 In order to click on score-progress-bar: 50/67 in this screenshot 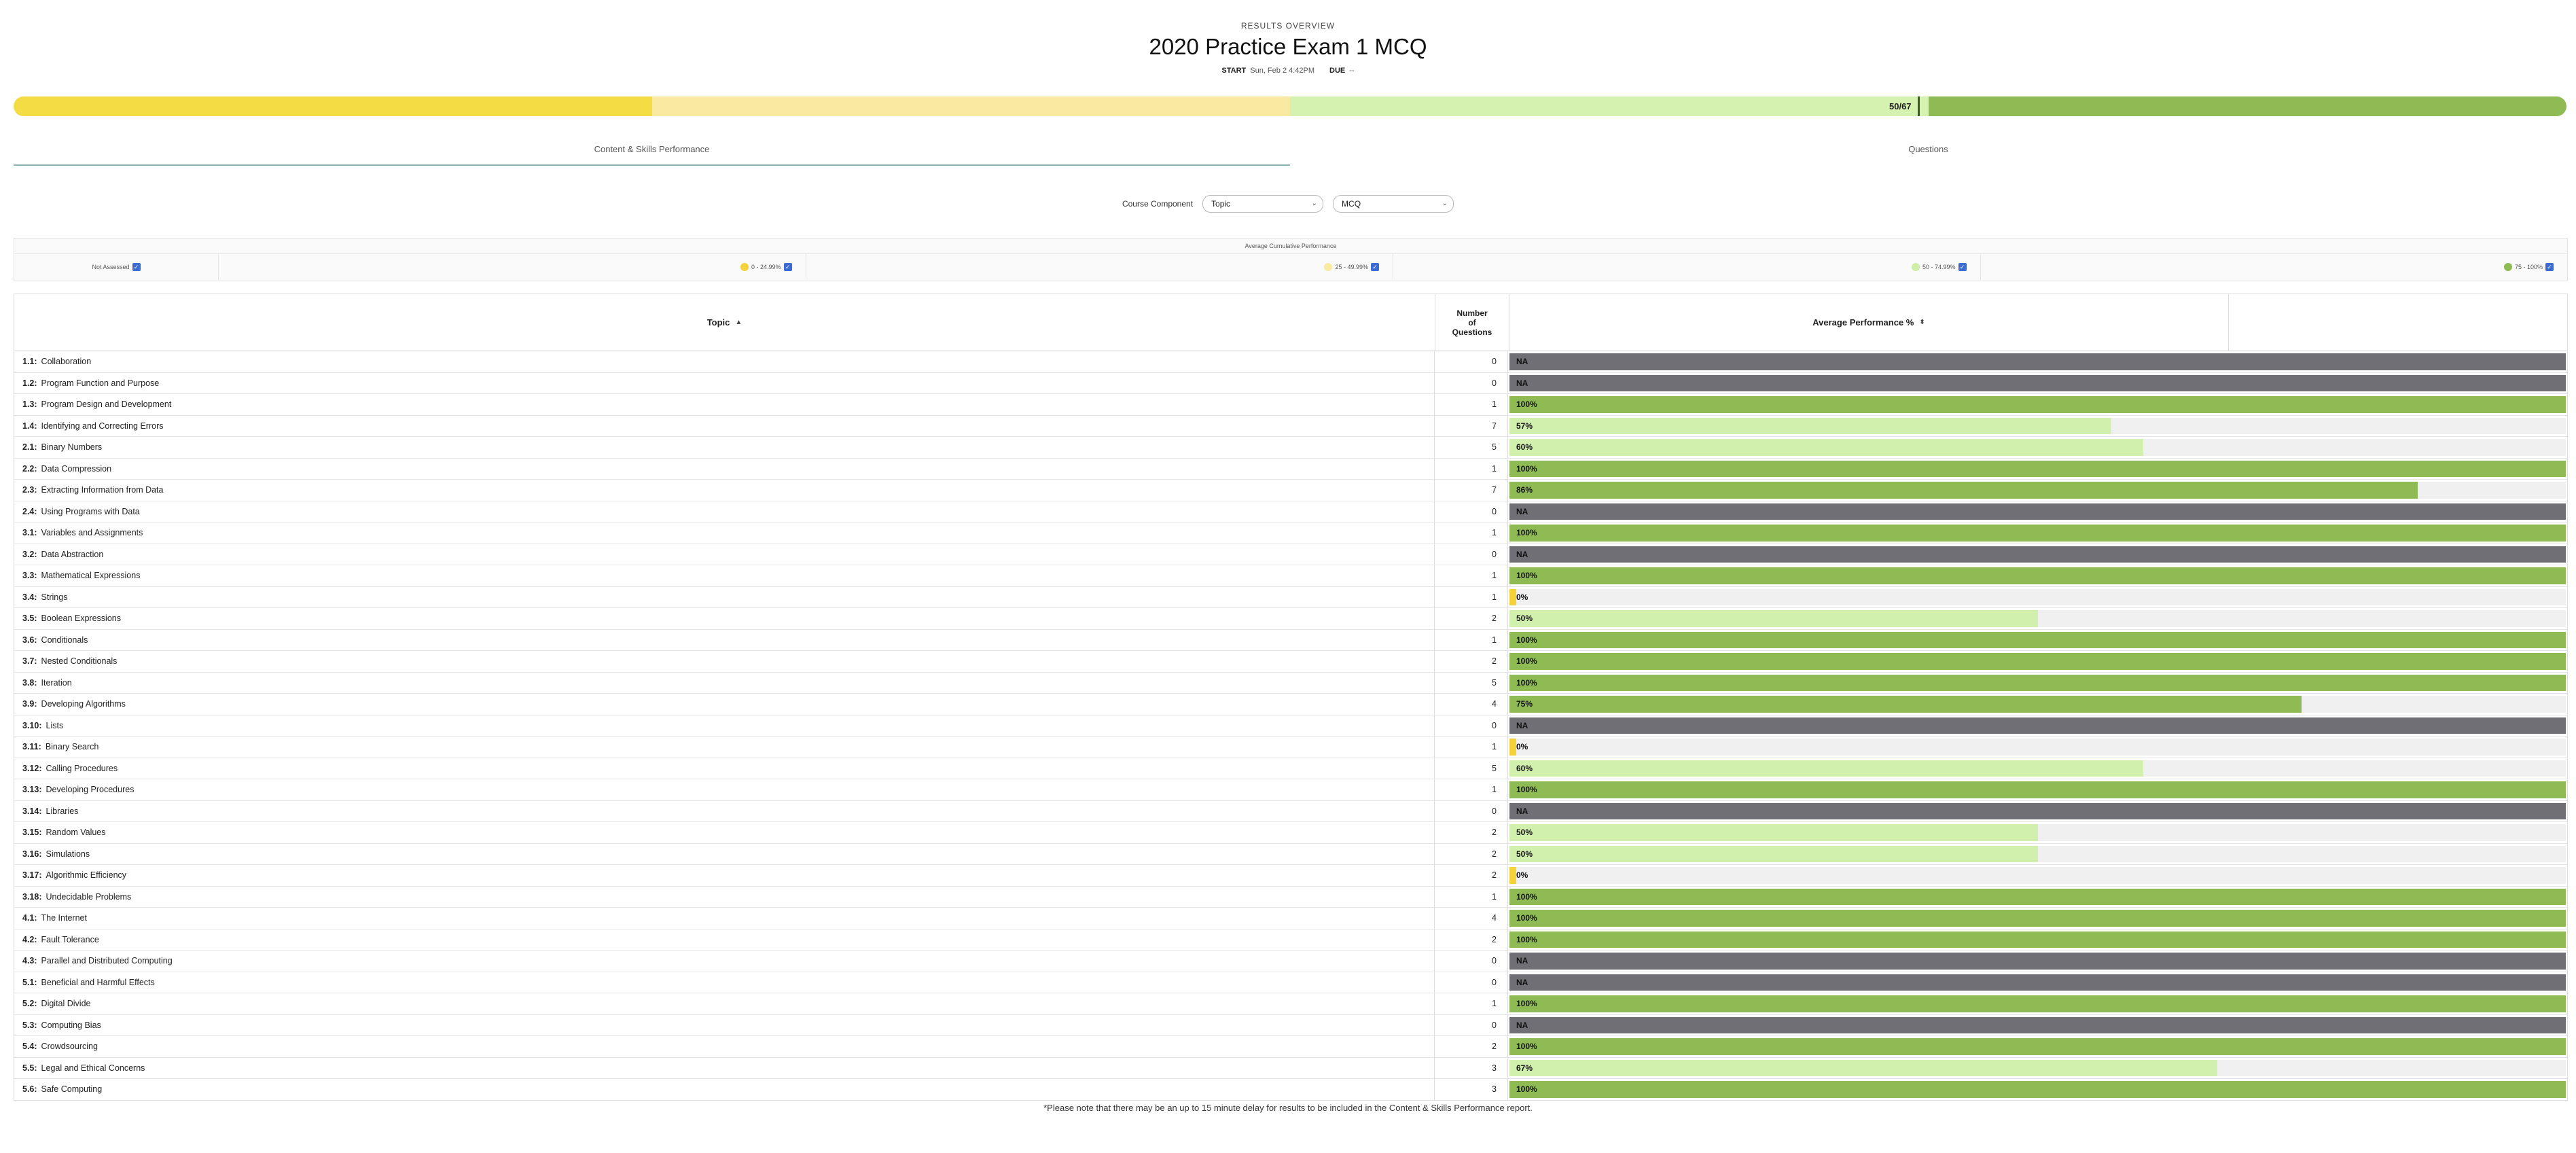, I will do `click(1290, 106)`.